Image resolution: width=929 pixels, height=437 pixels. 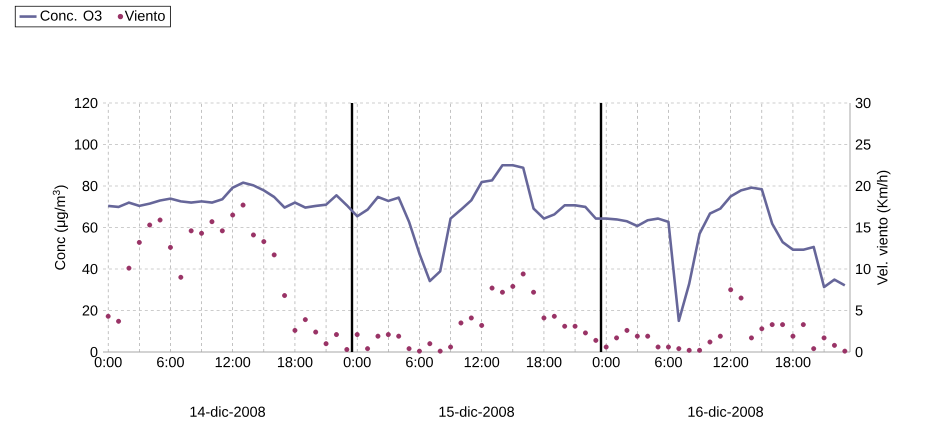 I want to click on legend-label: Conc. O3, so click(x=71, y=15).